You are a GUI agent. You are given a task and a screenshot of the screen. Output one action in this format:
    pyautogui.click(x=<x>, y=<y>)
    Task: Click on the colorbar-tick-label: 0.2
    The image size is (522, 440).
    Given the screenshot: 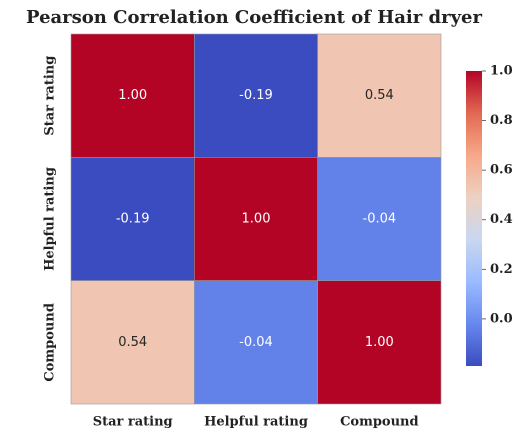 What is the action you would take?
    pyautogui.click(x=501, y=269)
    